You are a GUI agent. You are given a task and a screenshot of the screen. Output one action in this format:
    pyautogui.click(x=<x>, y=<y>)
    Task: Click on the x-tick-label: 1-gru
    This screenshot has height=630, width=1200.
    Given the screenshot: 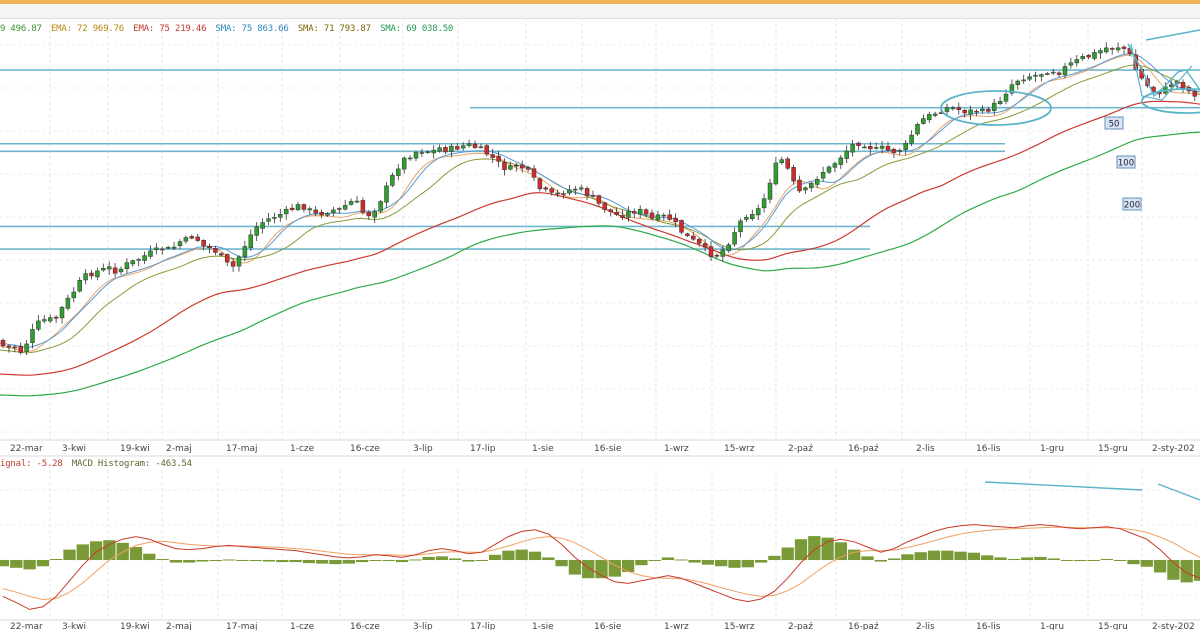 What is the action you would take?
    pyautogui.click(x=1052, y=449)
    